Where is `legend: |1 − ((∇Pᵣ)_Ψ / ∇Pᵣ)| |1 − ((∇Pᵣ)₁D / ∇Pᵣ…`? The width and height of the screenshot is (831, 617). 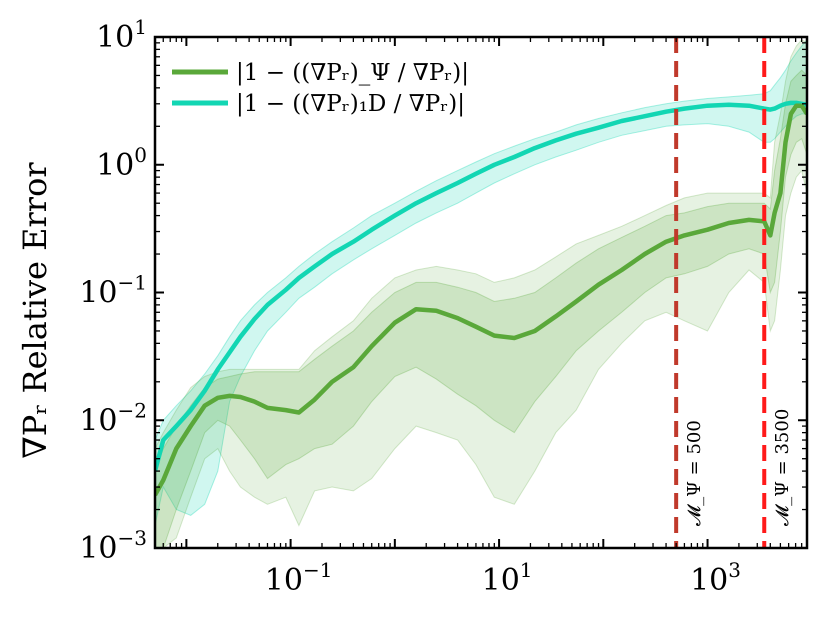
legend: |1 − ((∇Pᵣ)_Ψ / ∇Pᵣ)| |1 − ((∇Pᵣ)₁D / ∇Pᵣ… is located at coordinates (320, 88).